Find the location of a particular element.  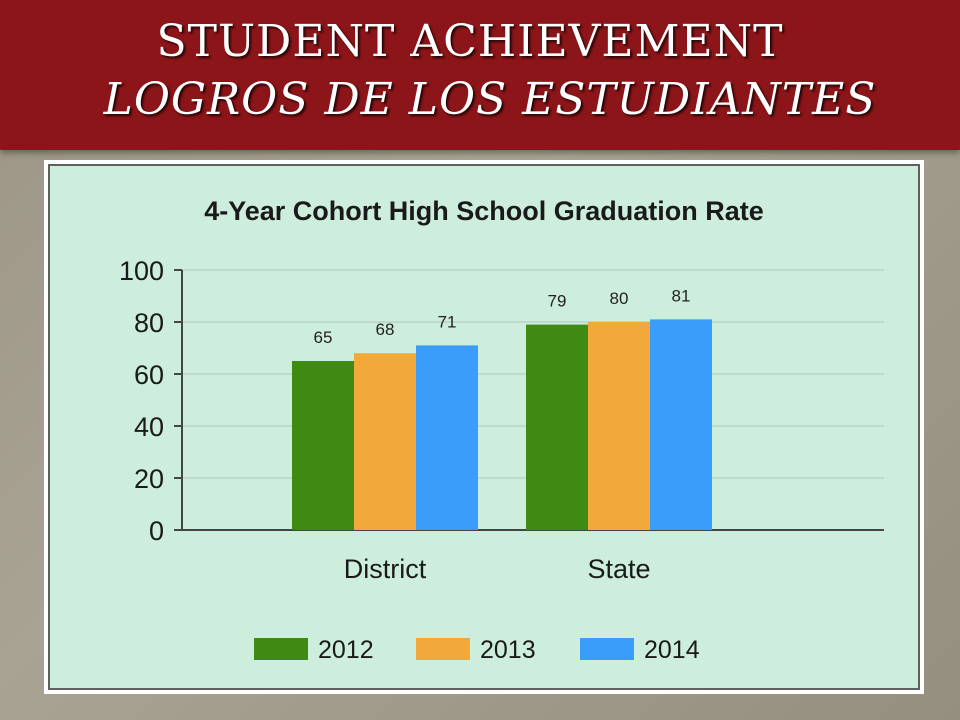

bar-2013-district is located at coordinates (385, 441).